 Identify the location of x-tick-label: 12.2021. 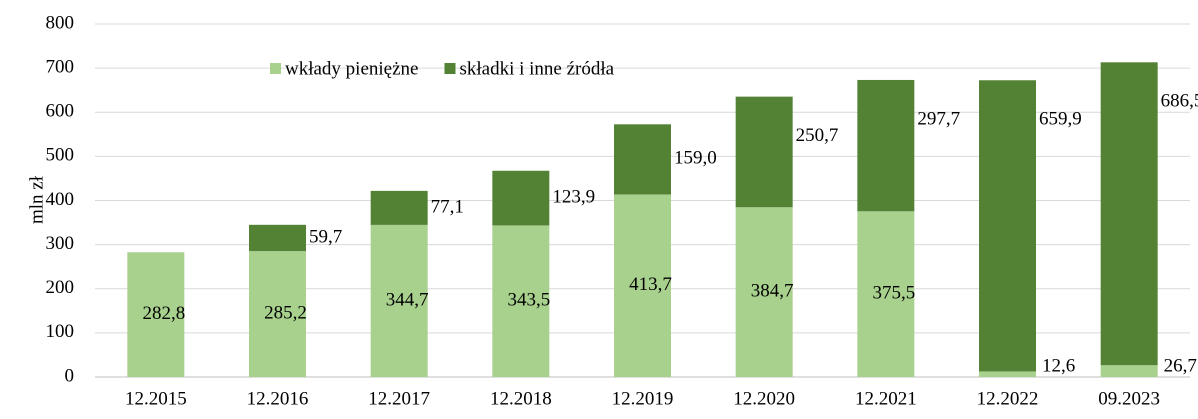
(886, 398).